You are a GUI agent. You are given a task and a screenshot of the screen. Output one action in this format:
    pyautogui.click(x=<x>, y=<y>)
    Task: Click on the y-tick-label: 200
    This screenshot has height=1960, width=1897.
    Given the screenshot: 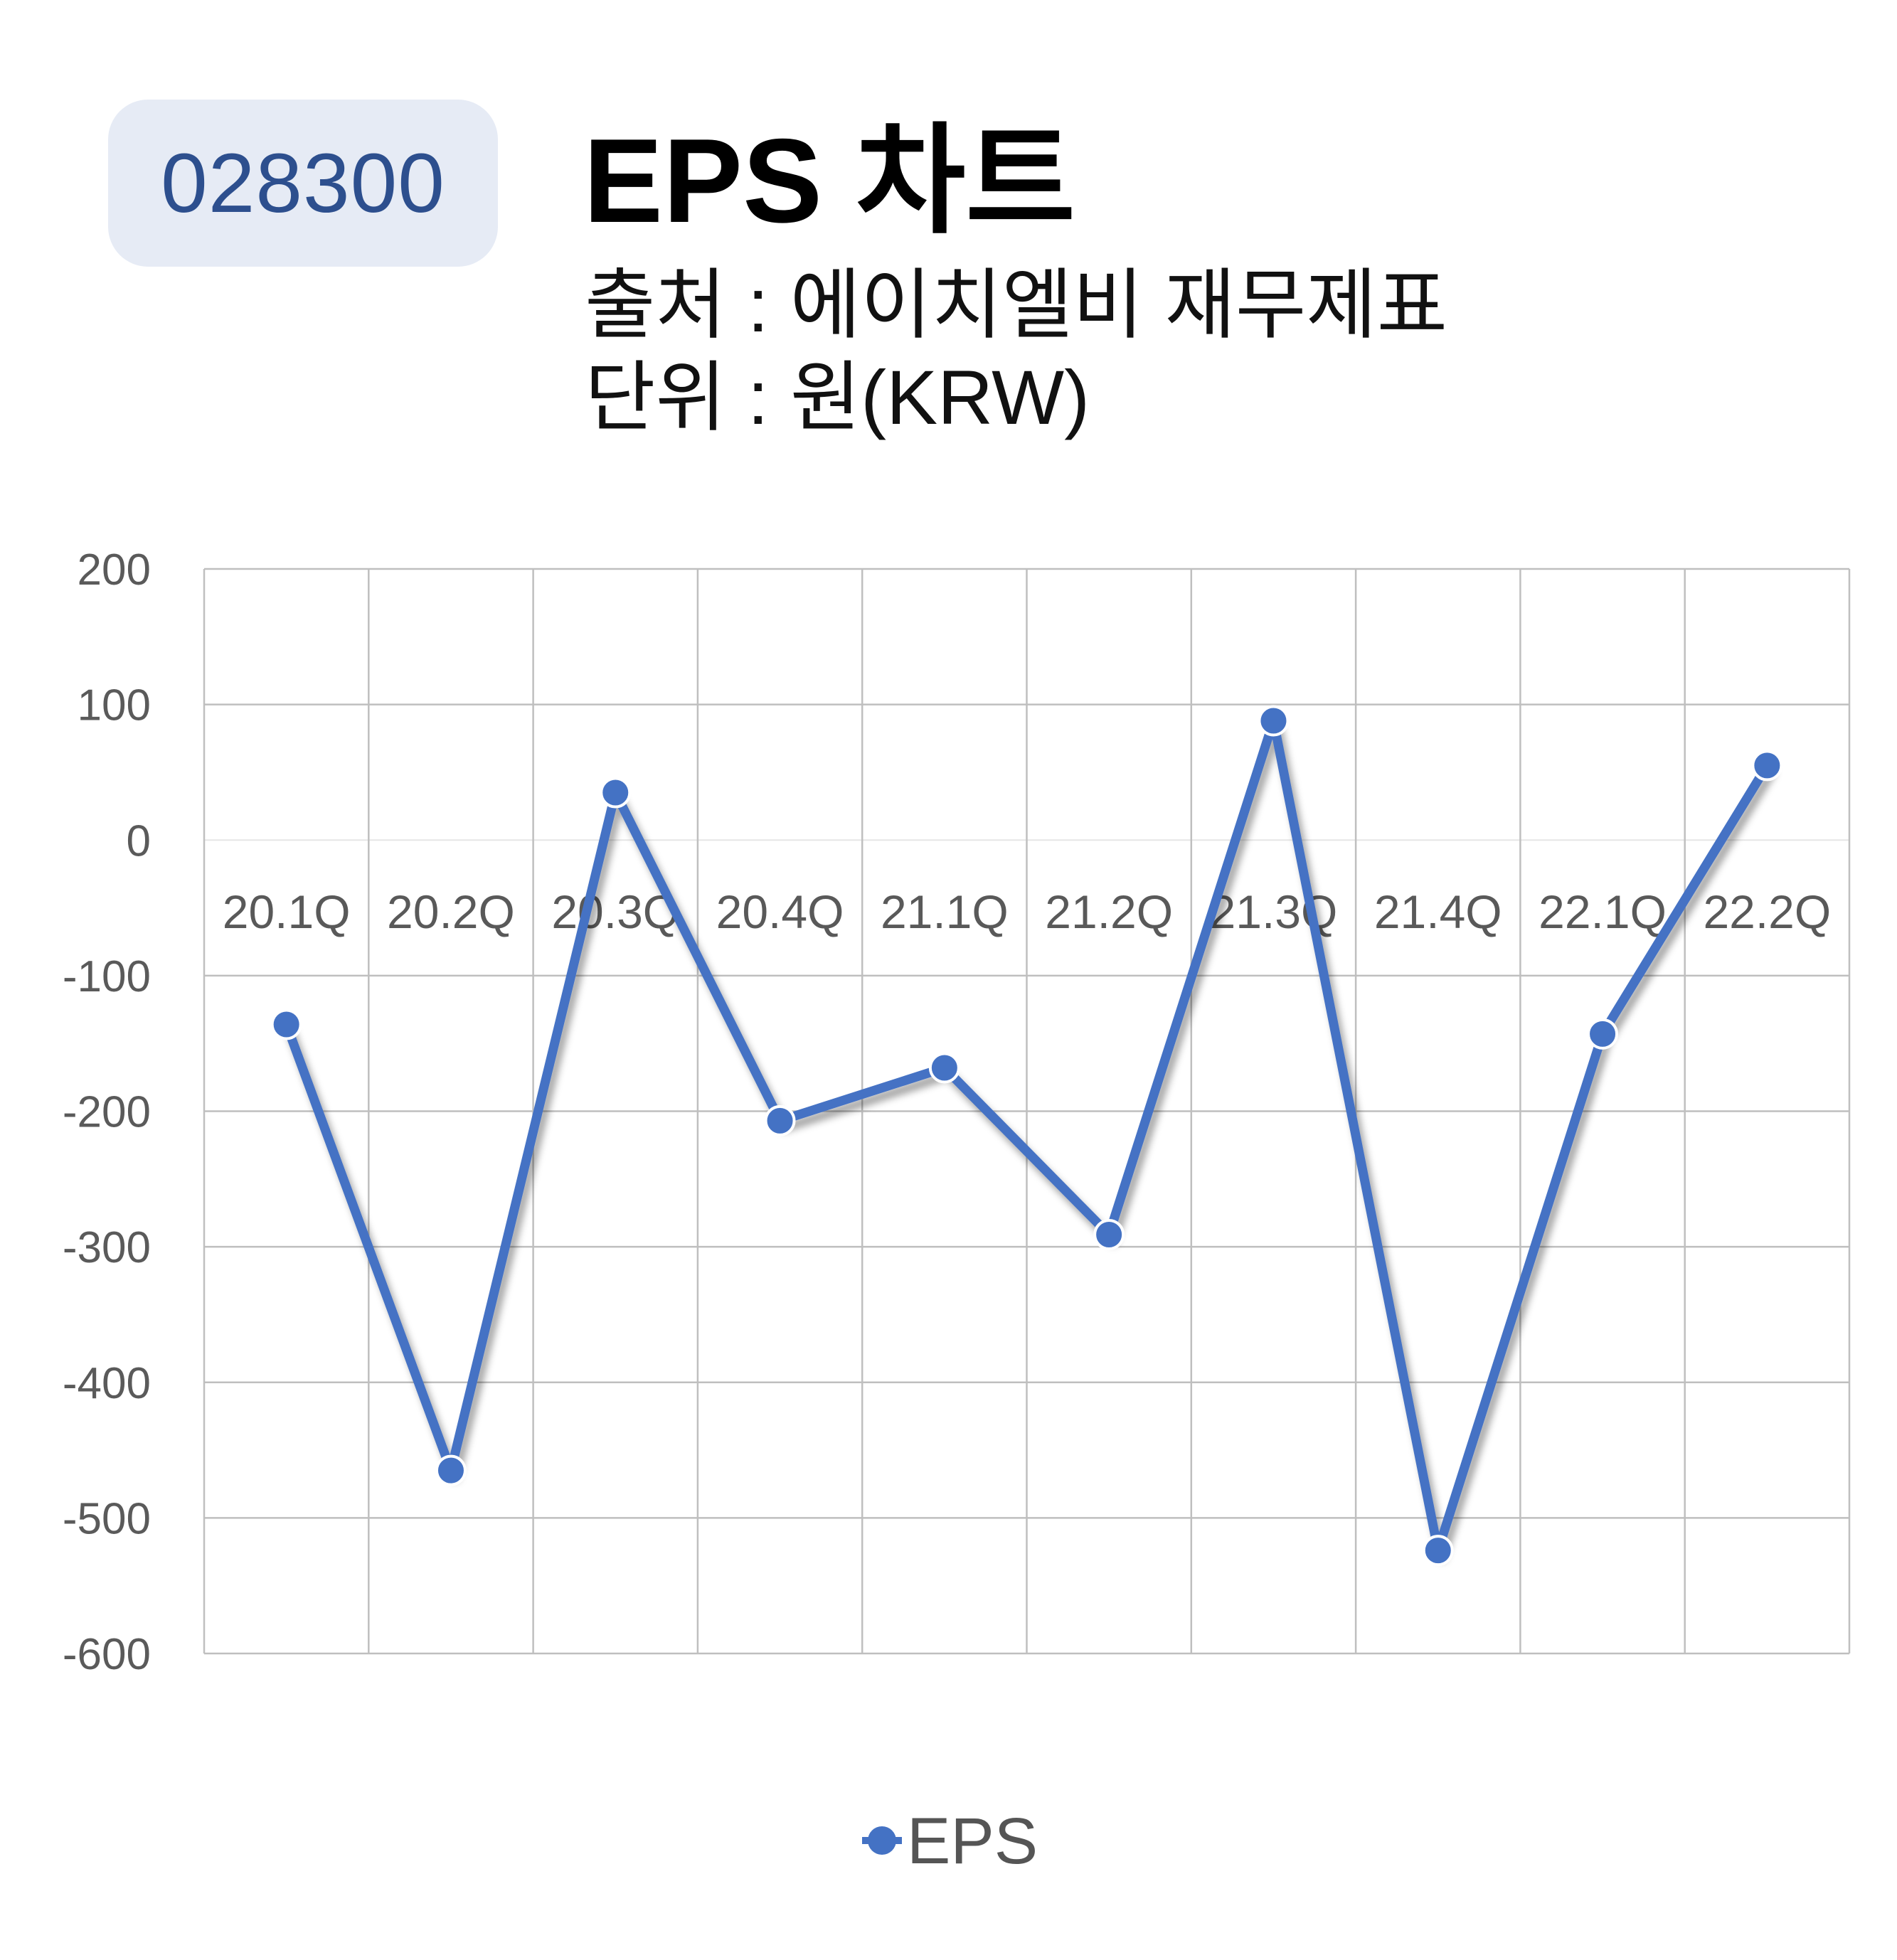 What is the action you would take?
    pyautogui.click(x=115, y=570)
    